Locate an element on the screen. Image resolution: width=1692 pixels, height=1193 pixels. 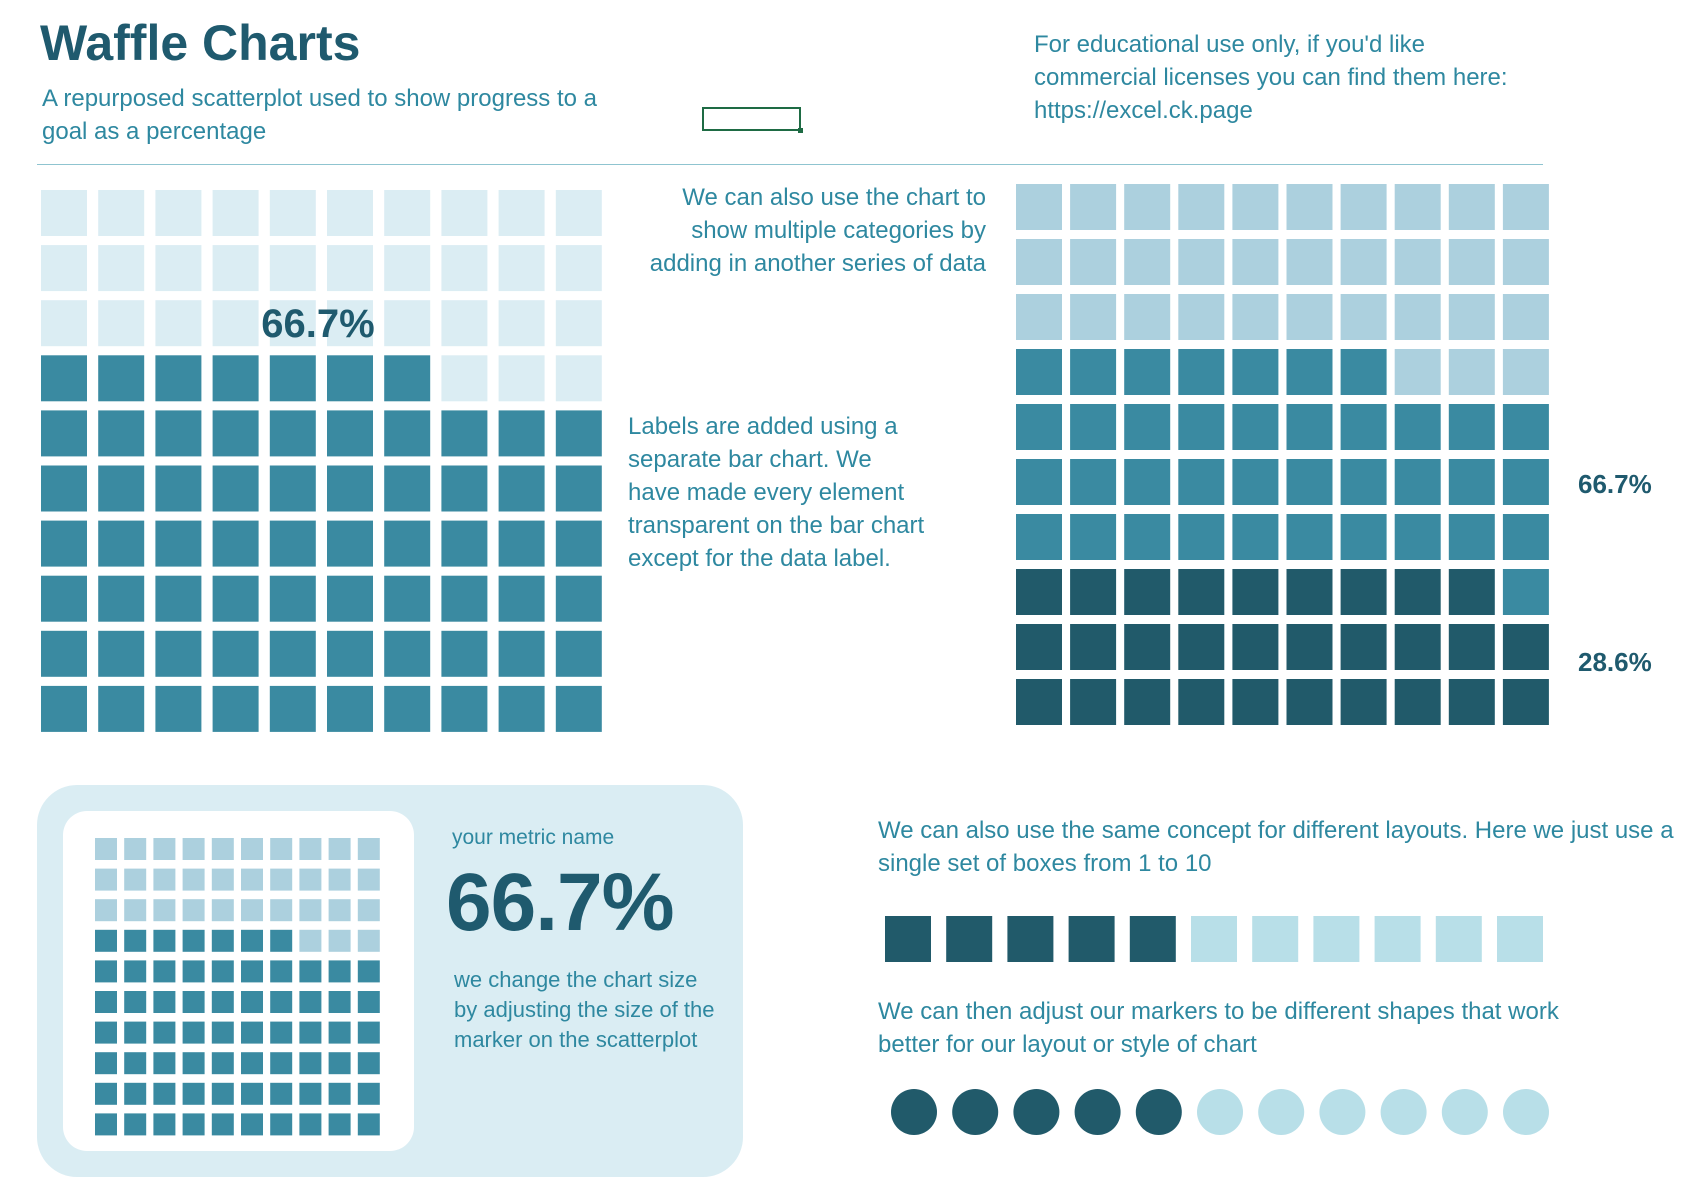
fill-handle is located at coordinates (800, 130).